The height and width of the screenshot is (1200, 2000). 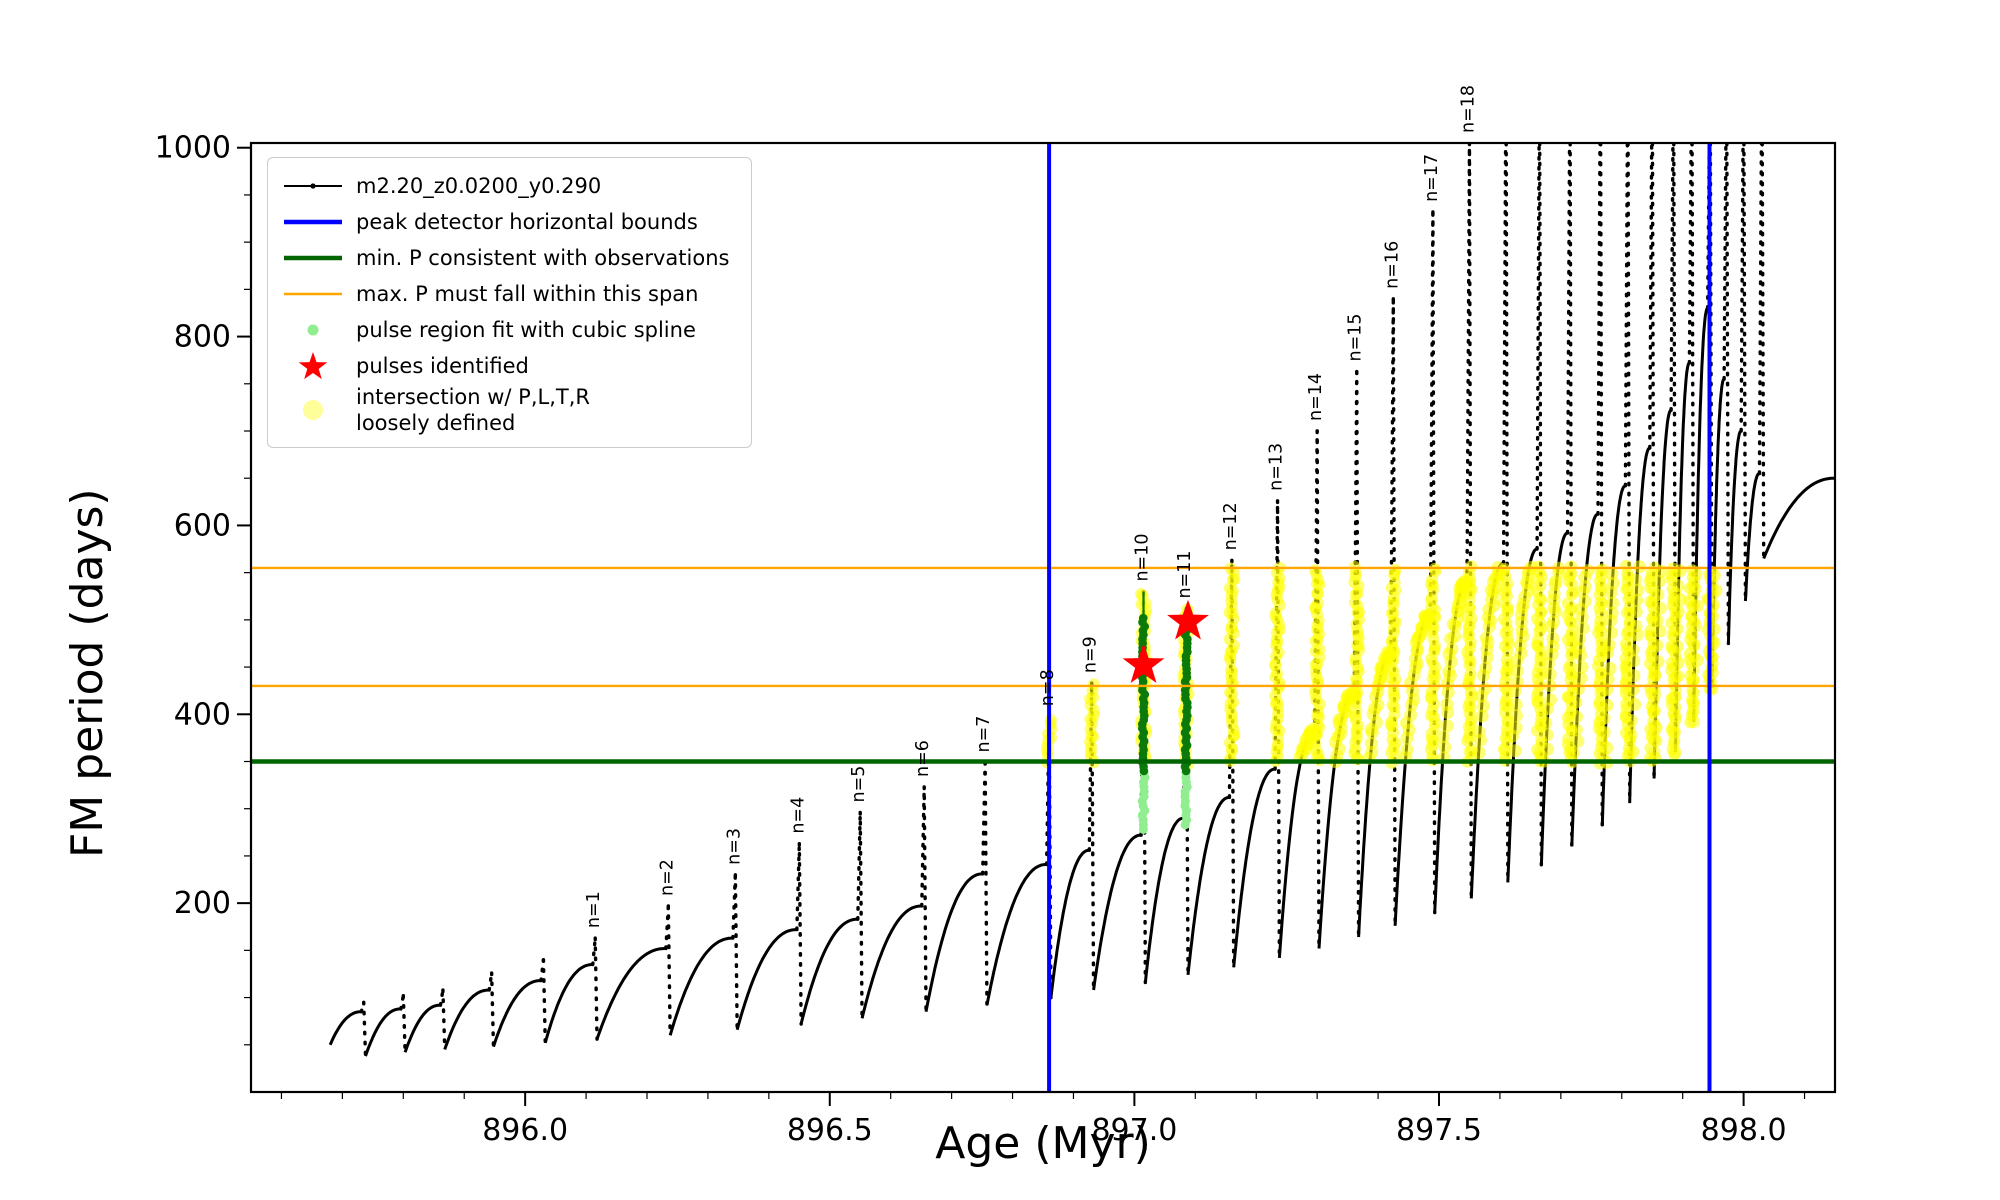 I want to click on legend-item: pulses identified, so click(x=505, y=366).